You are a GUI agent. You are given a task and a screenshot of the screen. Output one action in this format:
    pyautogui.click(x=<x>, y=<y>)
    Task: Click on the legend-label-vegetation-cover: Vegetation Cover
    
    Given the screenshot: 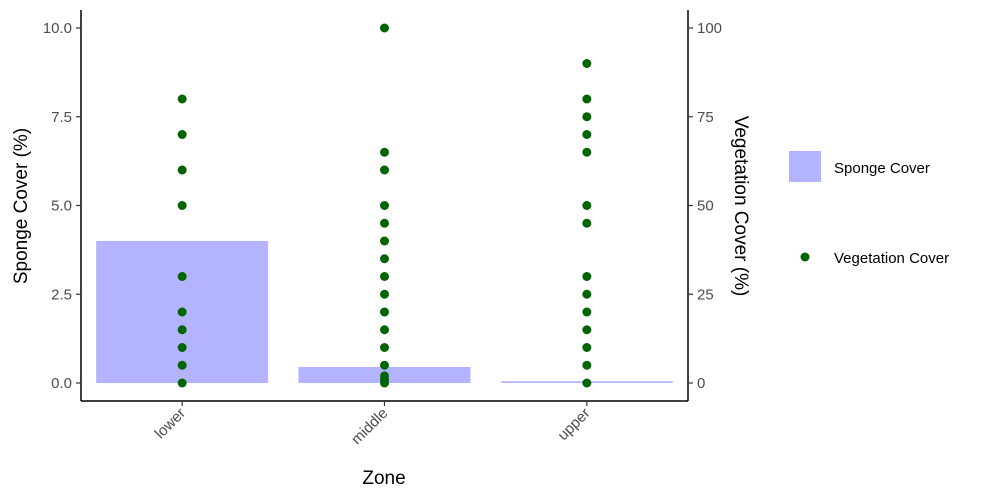 What is the action you would take?
    pyautogui.click(x=891, y=258)
    